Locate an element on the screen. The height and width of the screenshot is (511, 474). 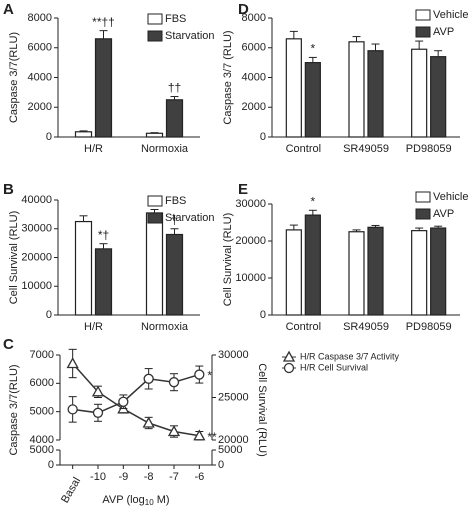
x-tick-label: SR49059 is located at coordinates (366, 327).